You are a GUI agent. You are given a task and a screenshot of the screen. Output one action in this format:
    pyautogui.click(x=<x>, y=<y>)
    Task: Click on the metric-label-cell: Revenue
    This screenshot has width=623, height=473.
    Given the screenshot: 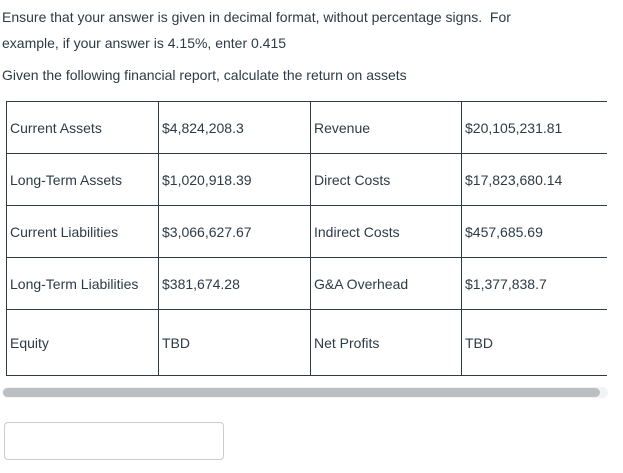 What is the action you would take?
    pyautogui.click(x=386, y=127)
    